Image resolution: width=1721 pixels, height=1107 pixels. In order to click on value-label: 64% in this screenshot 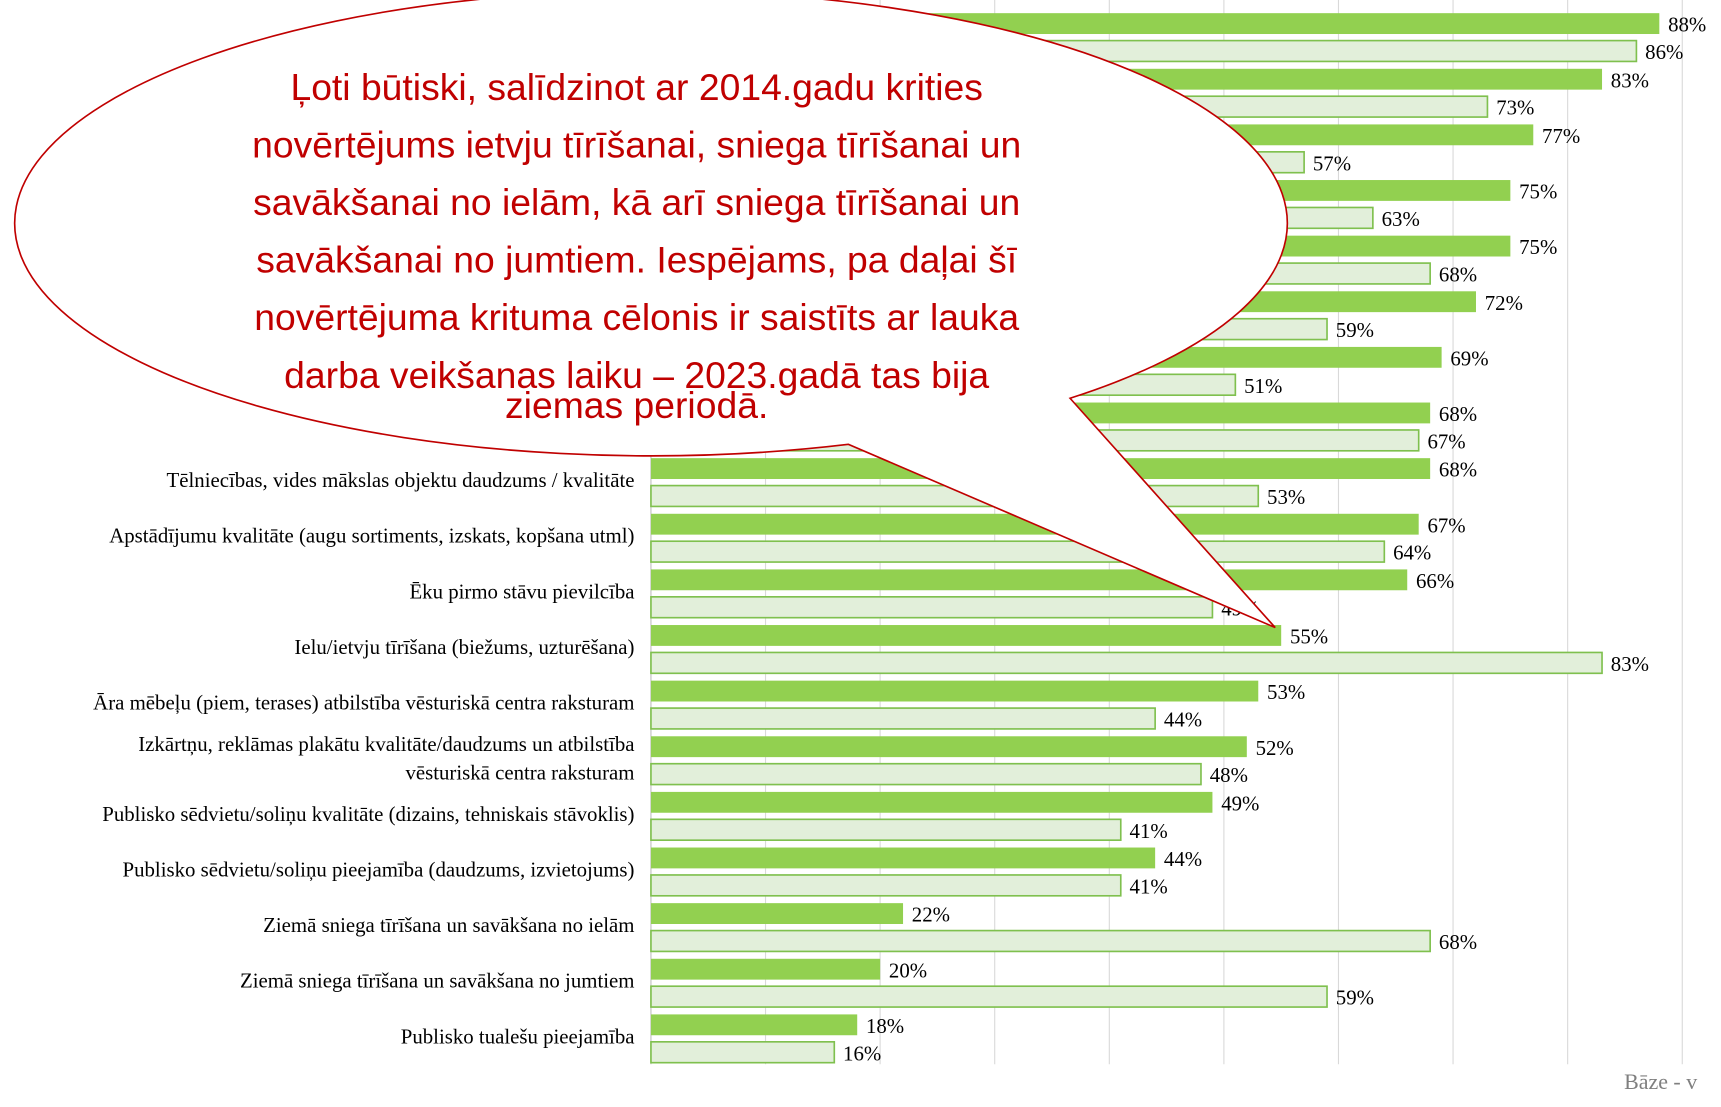, I will do `click(1412, 553)`.